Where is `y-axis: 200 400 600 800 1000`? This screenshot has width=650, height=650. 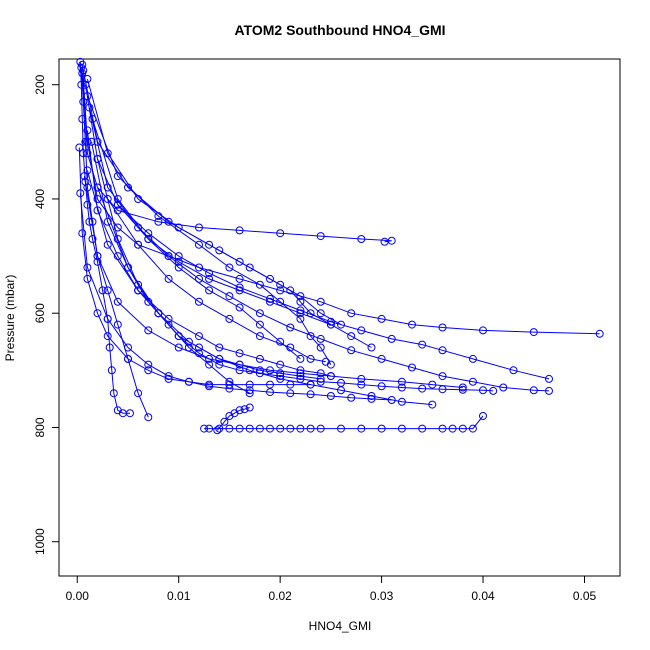 y-axis: 200 400 600 800 1000 is located at coordinates (46, 314).